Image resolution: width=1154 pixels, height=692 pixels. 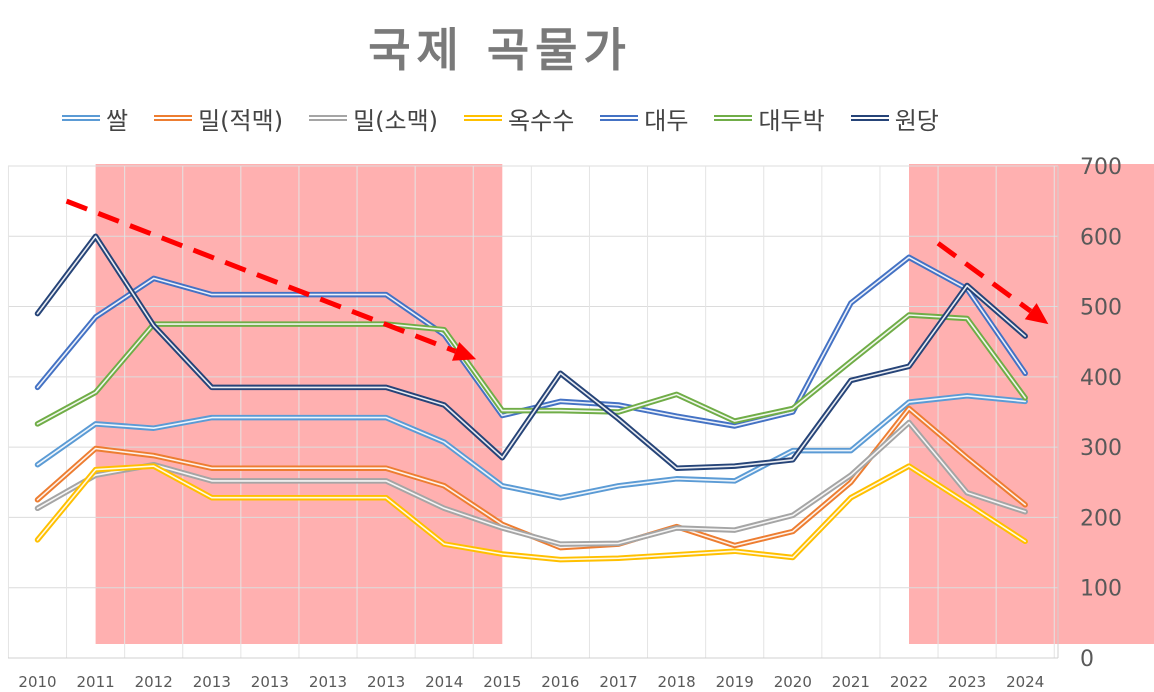 I want to click on x-tick-label: 2018, so click(x=677, y=682).